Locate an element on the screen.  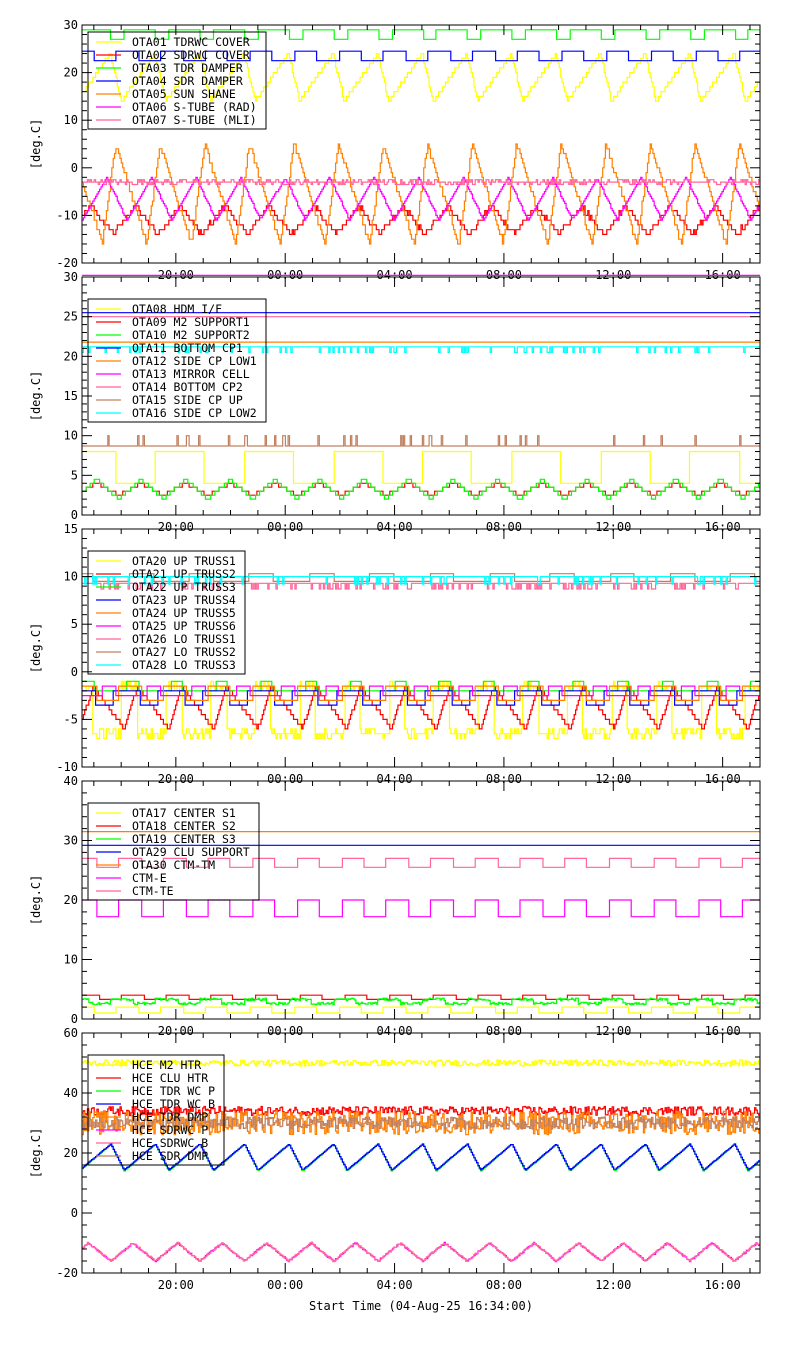
legend-item: OTA30 CTM-TM is located at coordinates (155, 865).